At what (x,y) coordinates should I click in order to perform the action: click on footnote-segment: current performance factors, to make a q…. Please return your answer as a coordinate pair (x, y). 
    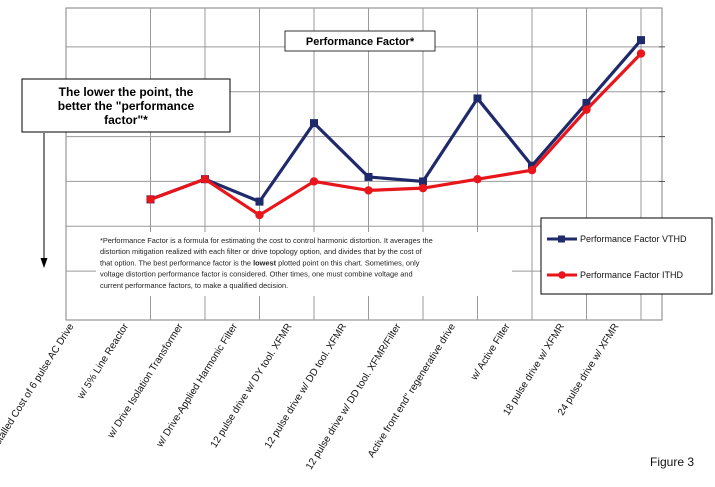
    Looking at the image, I should click on (194, 285).